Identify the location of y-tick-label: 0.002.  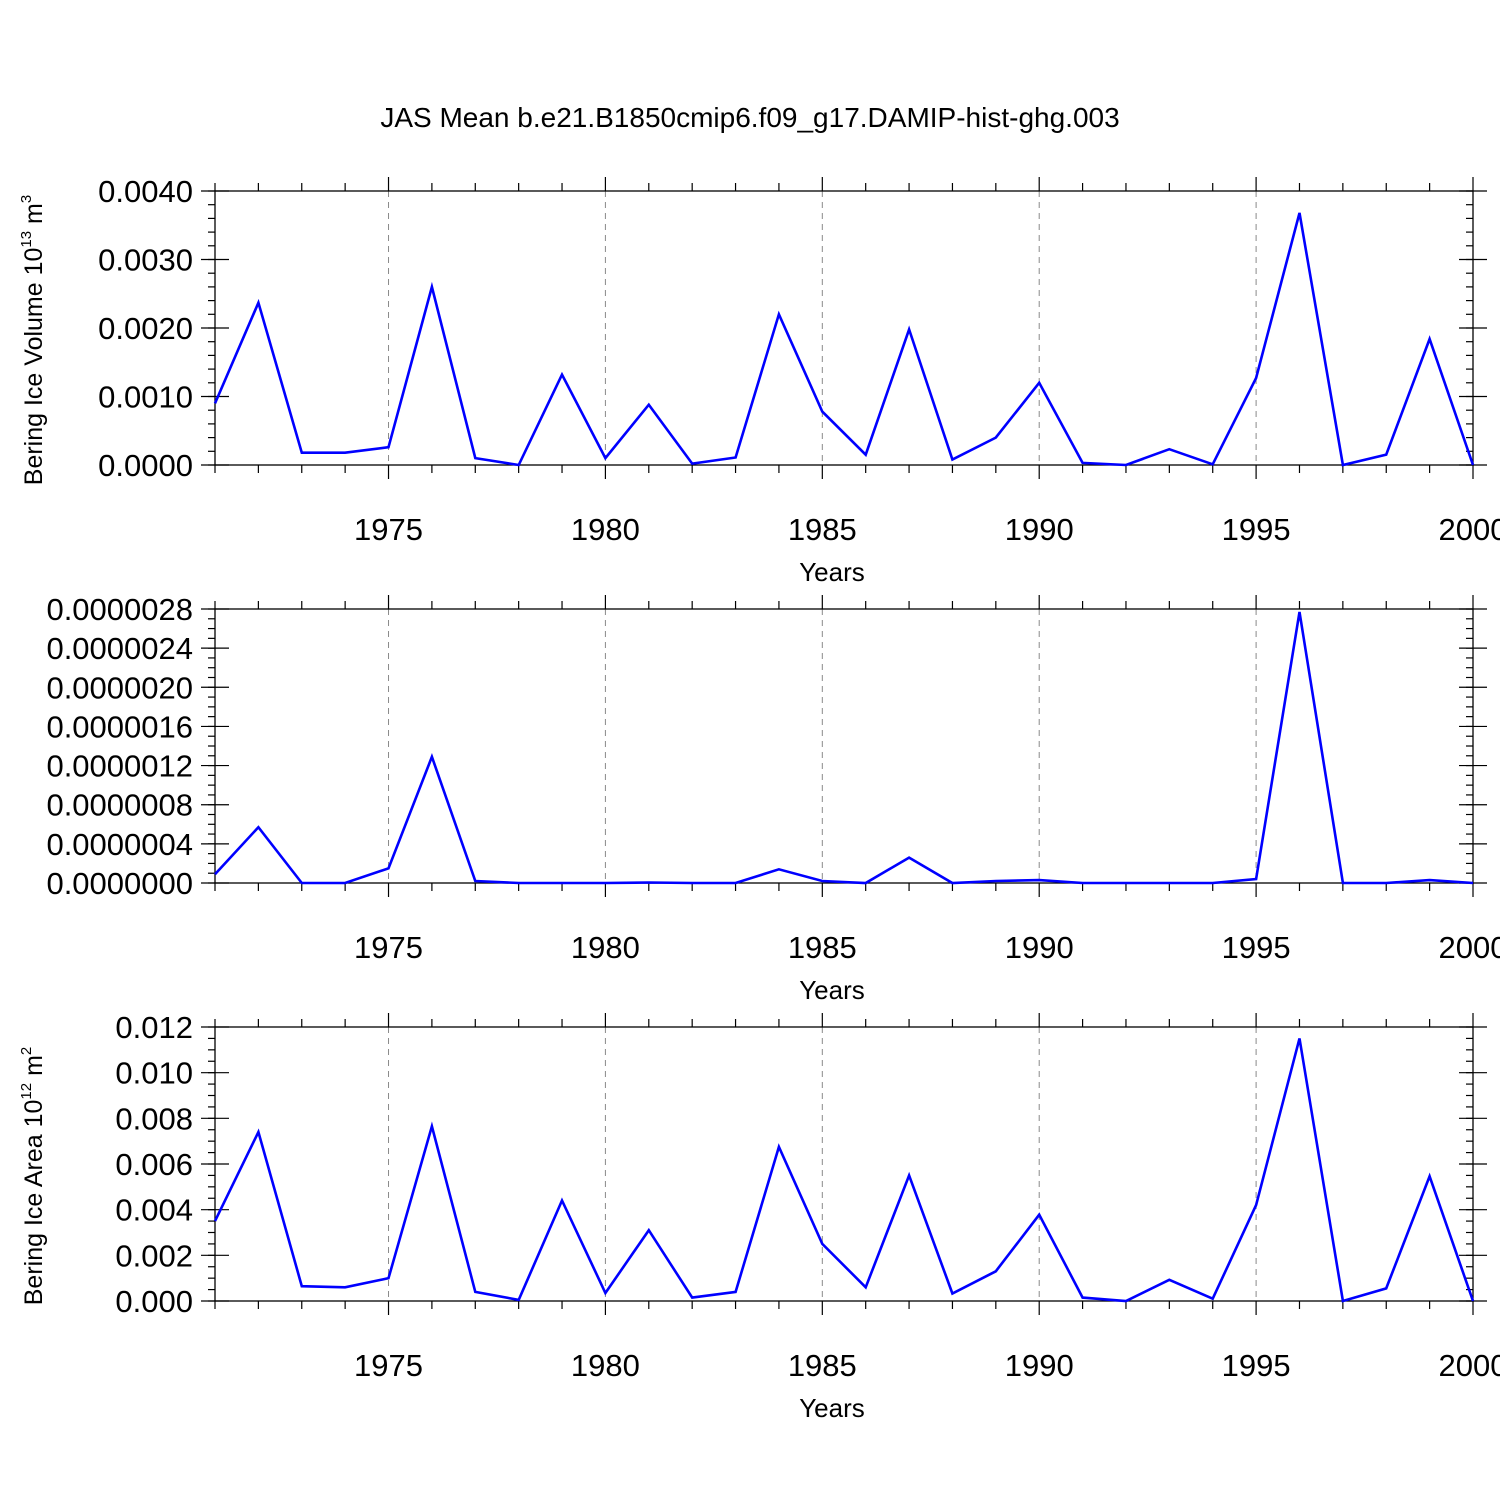
(154, 1255).